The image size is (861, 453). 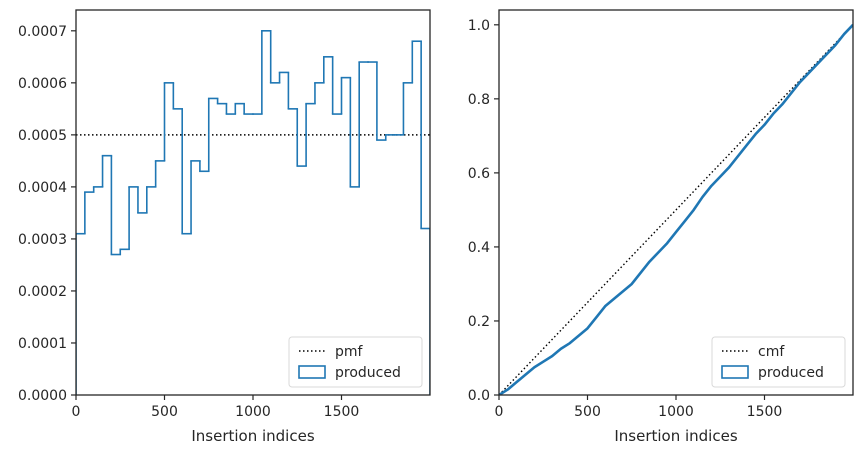 I want to click on y-tick-label: 1.0, so click(x=479, y=26).